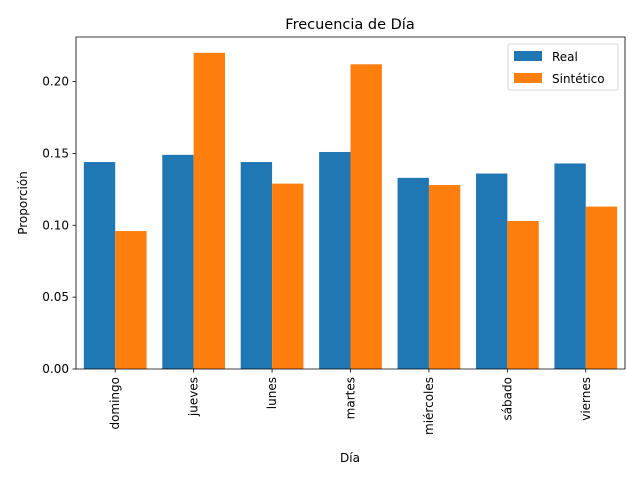  What do you see at coordinates (178, 261) in the screenshot?
I see `bar-real-jueves` at bounding box center [178, 261].